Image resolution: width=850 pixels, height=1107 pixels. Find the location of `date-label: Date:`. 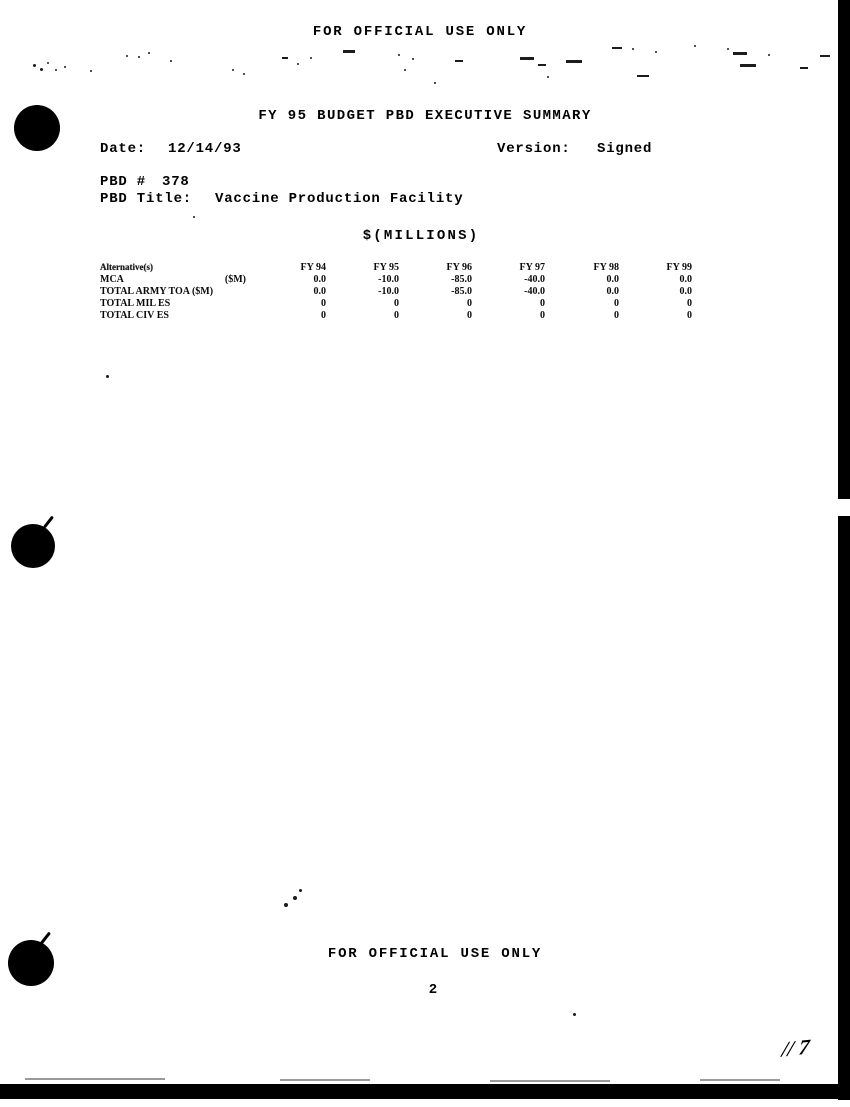

date-label: Date: is located at coordinates (123, 149).